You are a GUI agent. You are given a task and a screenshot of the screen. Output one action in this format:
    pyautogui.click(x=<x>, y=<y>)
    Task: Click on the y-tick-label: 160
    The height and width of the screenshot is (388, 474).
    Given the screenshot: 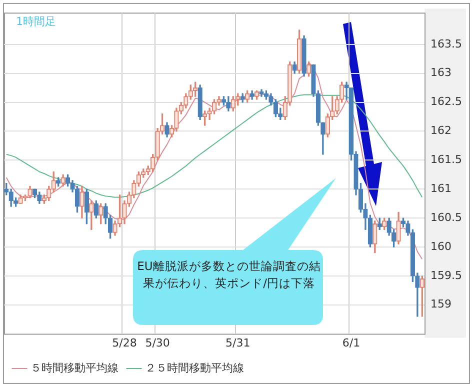 What is the action you would take?
    pyautogui.click(x=441, y=246)
    